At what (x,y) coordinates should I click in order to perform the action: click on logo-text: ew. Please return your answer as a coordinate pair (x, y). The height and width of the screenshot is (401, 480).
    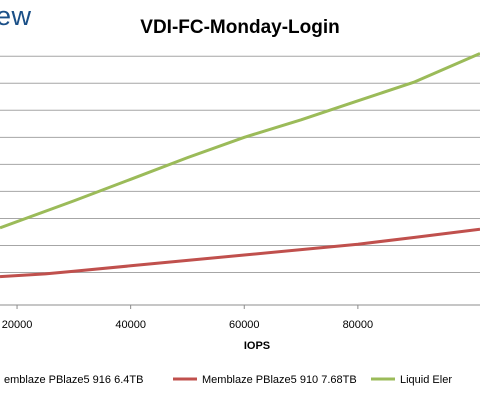
    Looking at the image, I should click on (16, 16).